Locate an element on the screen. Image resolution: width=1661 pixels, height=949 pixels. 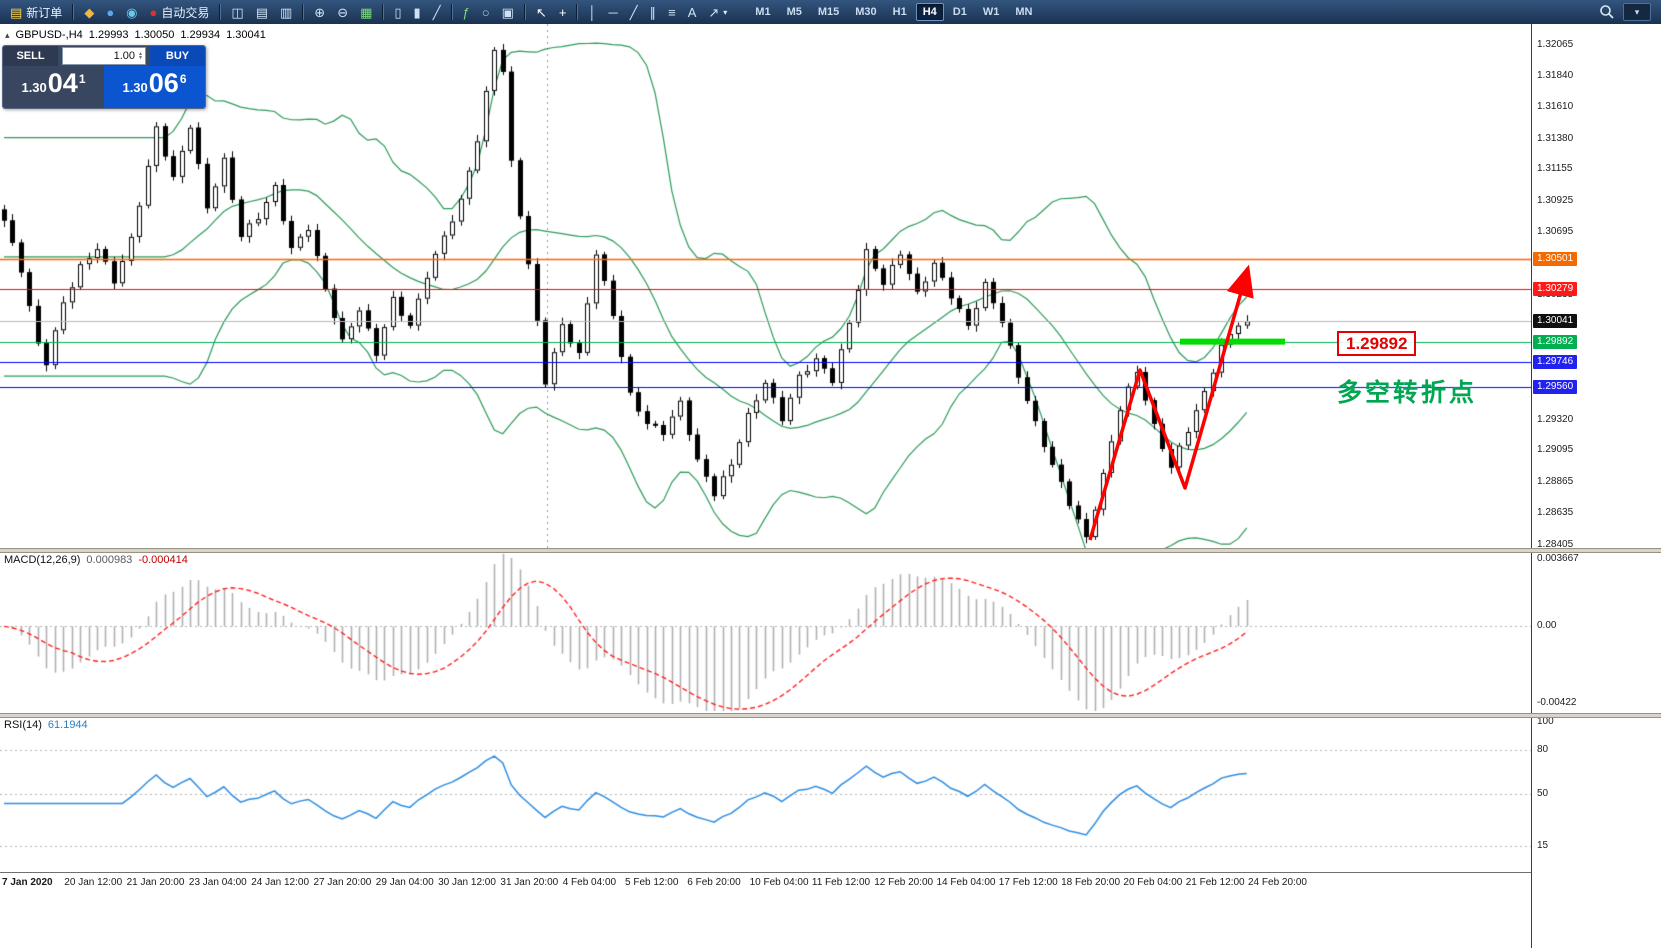
period-icon: ○ is located at coordinates (486, 12).